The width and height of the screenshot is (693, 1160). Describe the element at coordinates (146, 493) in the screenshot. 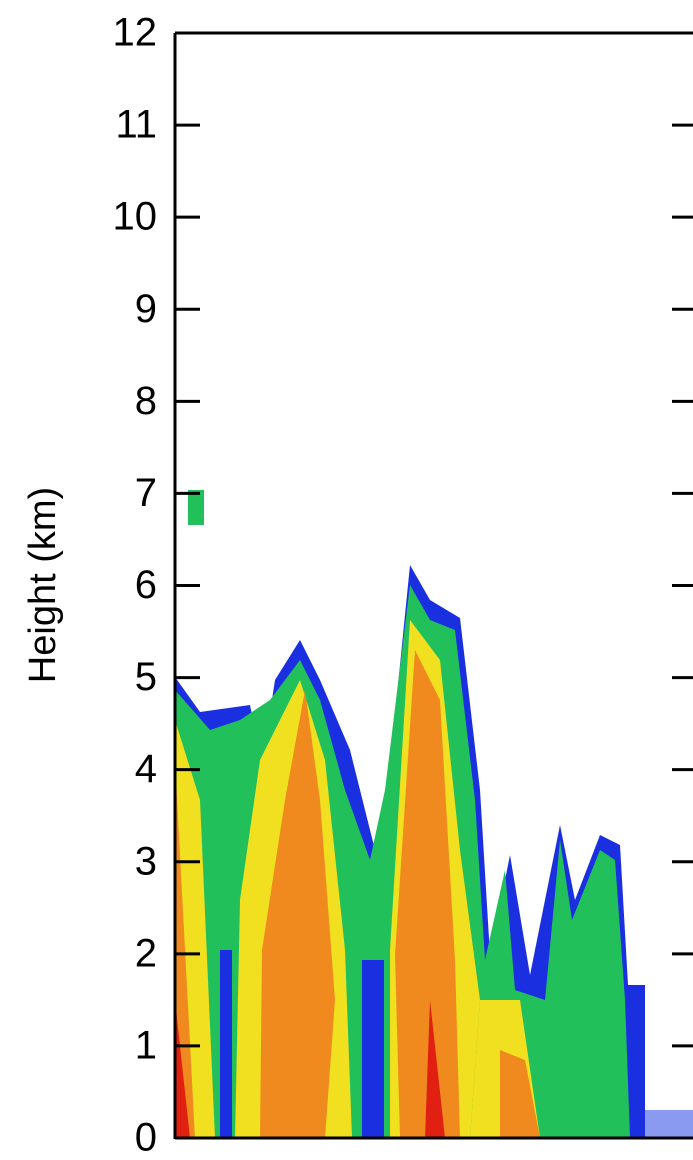

I see `y-tick-label: 7` at that location.